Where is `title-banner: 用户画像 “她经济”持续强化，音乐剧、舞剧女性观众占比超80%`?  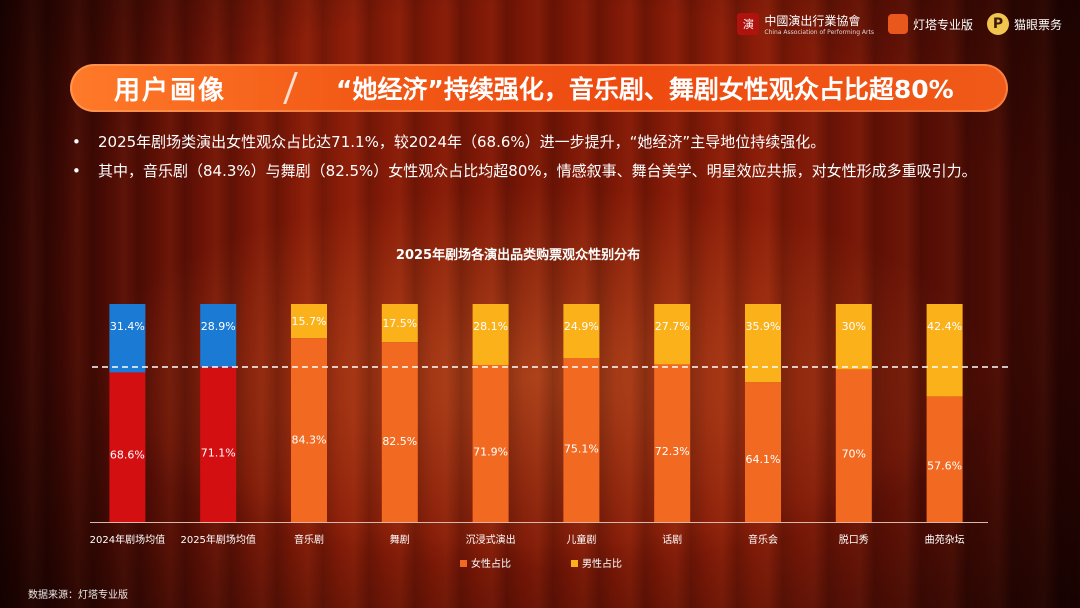 title-banner: 用户画像 “她经济”持续强化，音乐剧、舞剧女性观众占比超80% is located at coordinates (539, 88).